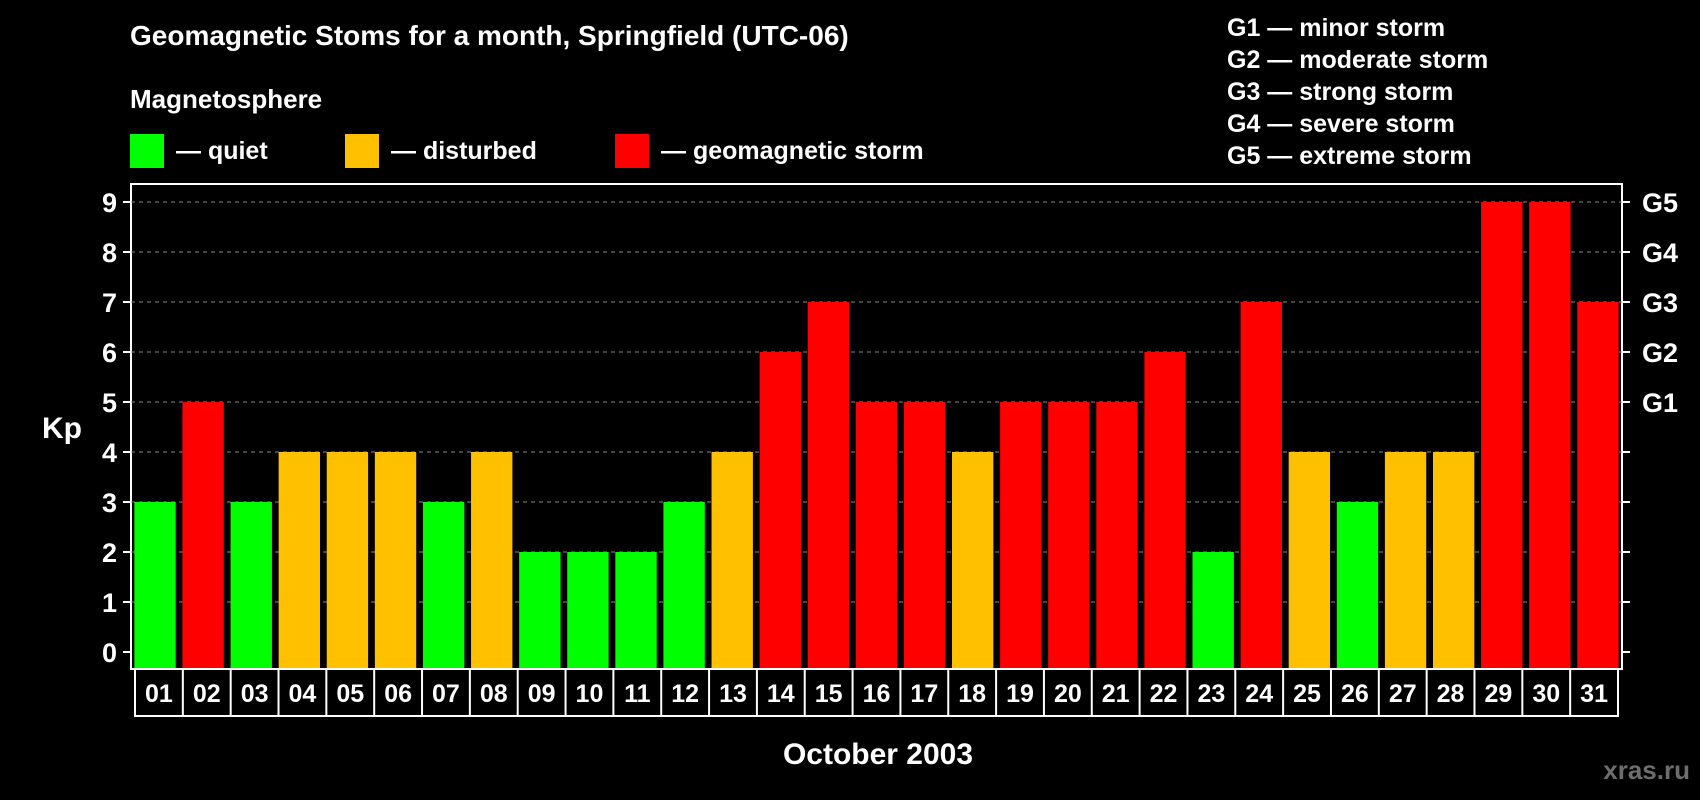 The width and height of the screenshot is (1700, 800). What do you see at coordinates (685, 694) in the screenshot?
I see `x-tick-label: 12` at bounding box center [685, 694].